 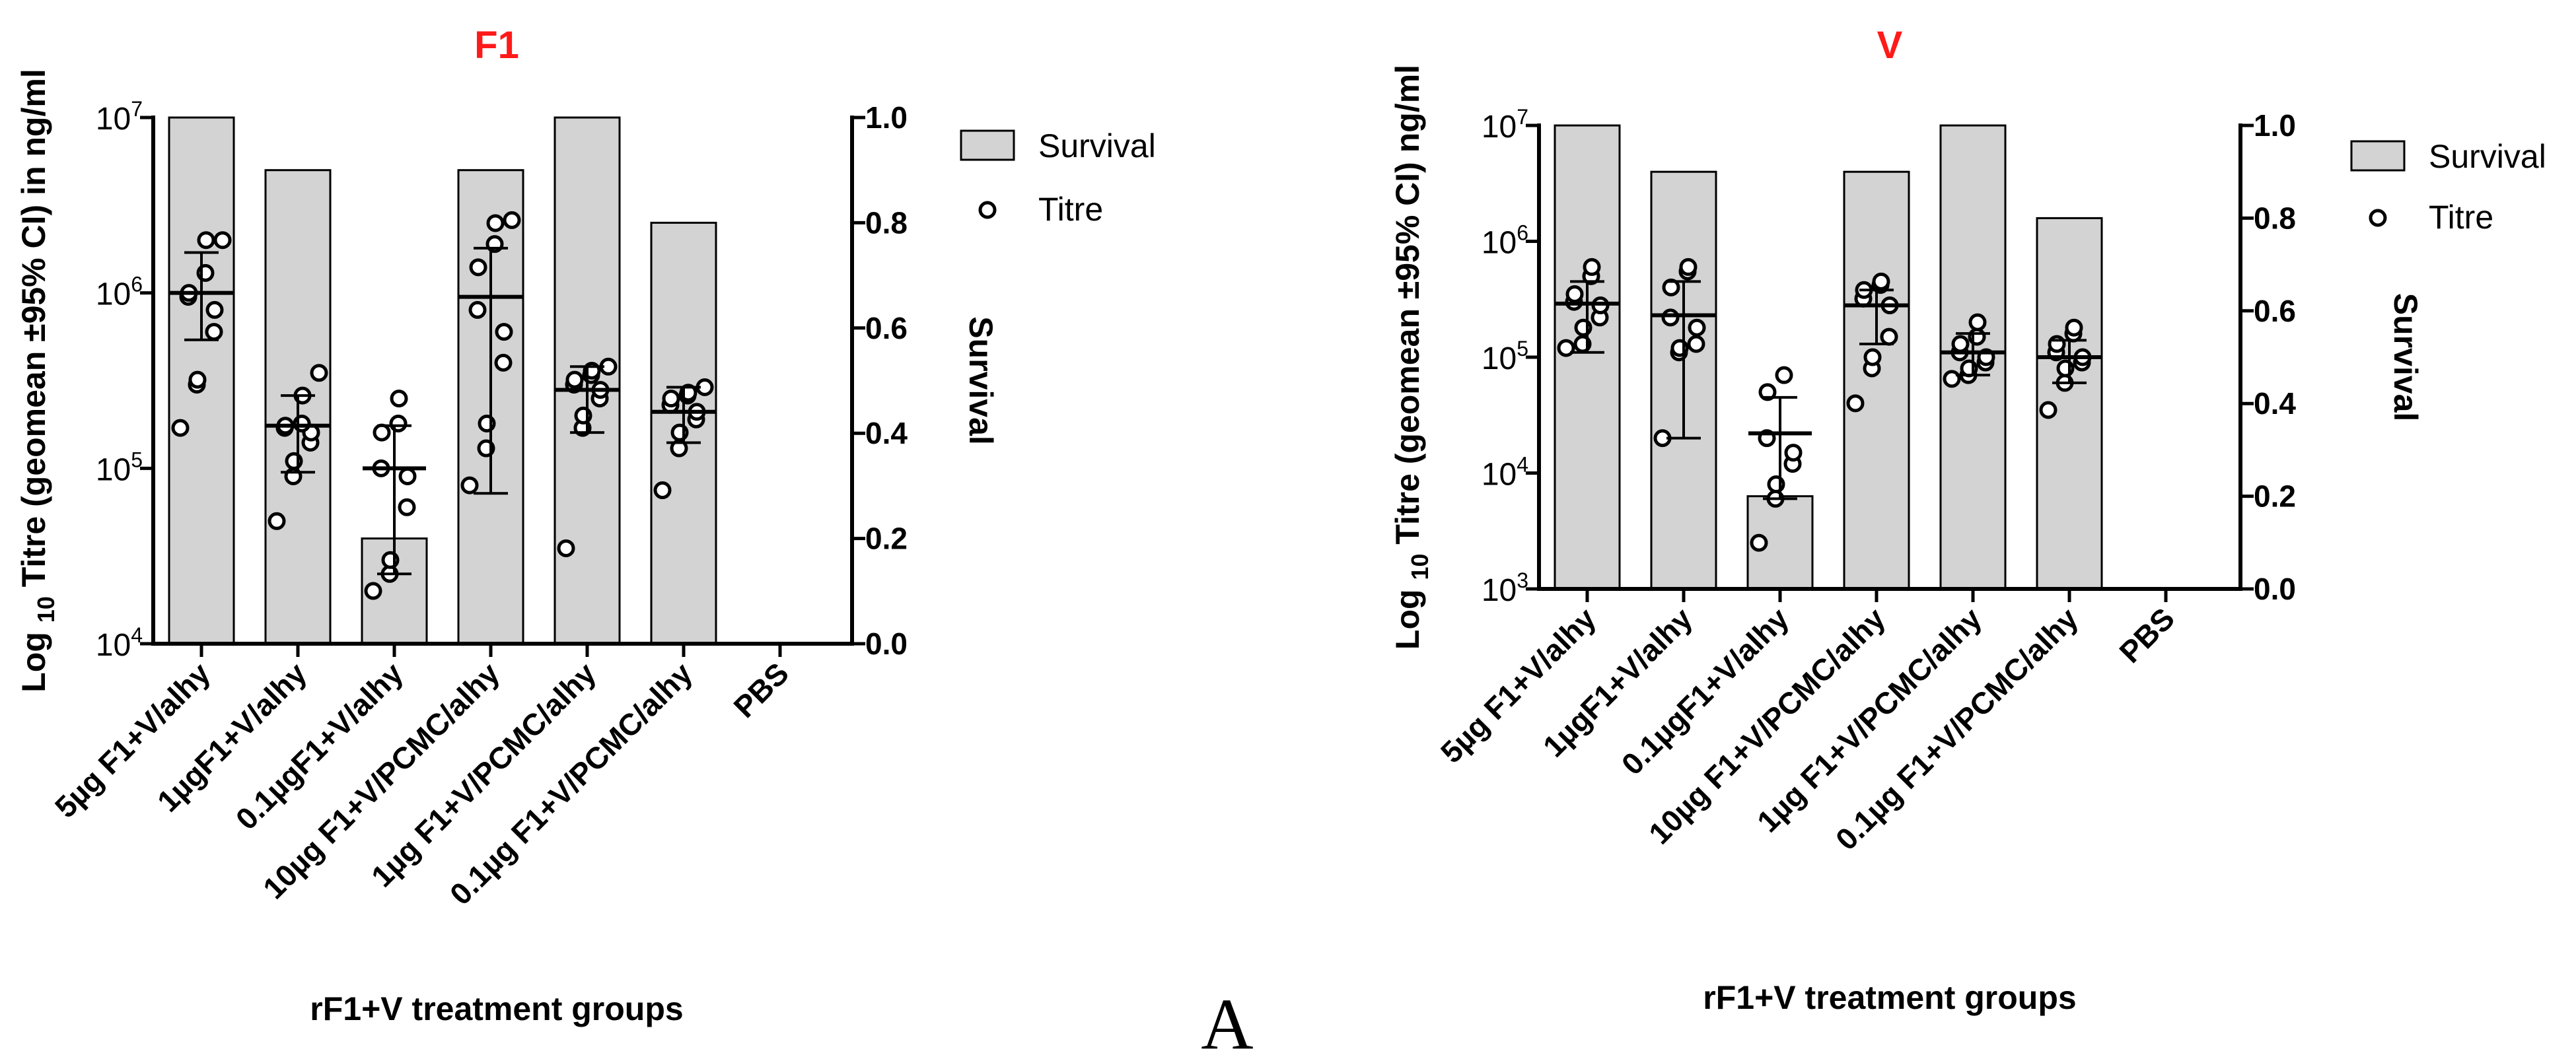 I want to click on y-tick-label: 10³, so click(x=1505, y=588).